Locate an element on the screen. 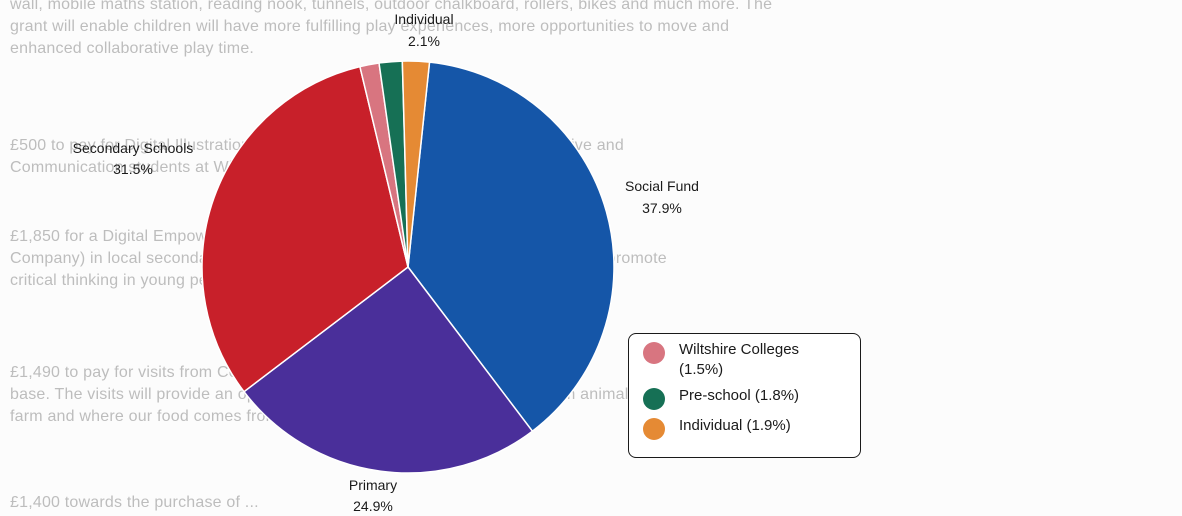  pie-slice-social-fund is located at coordinates (511, 247).